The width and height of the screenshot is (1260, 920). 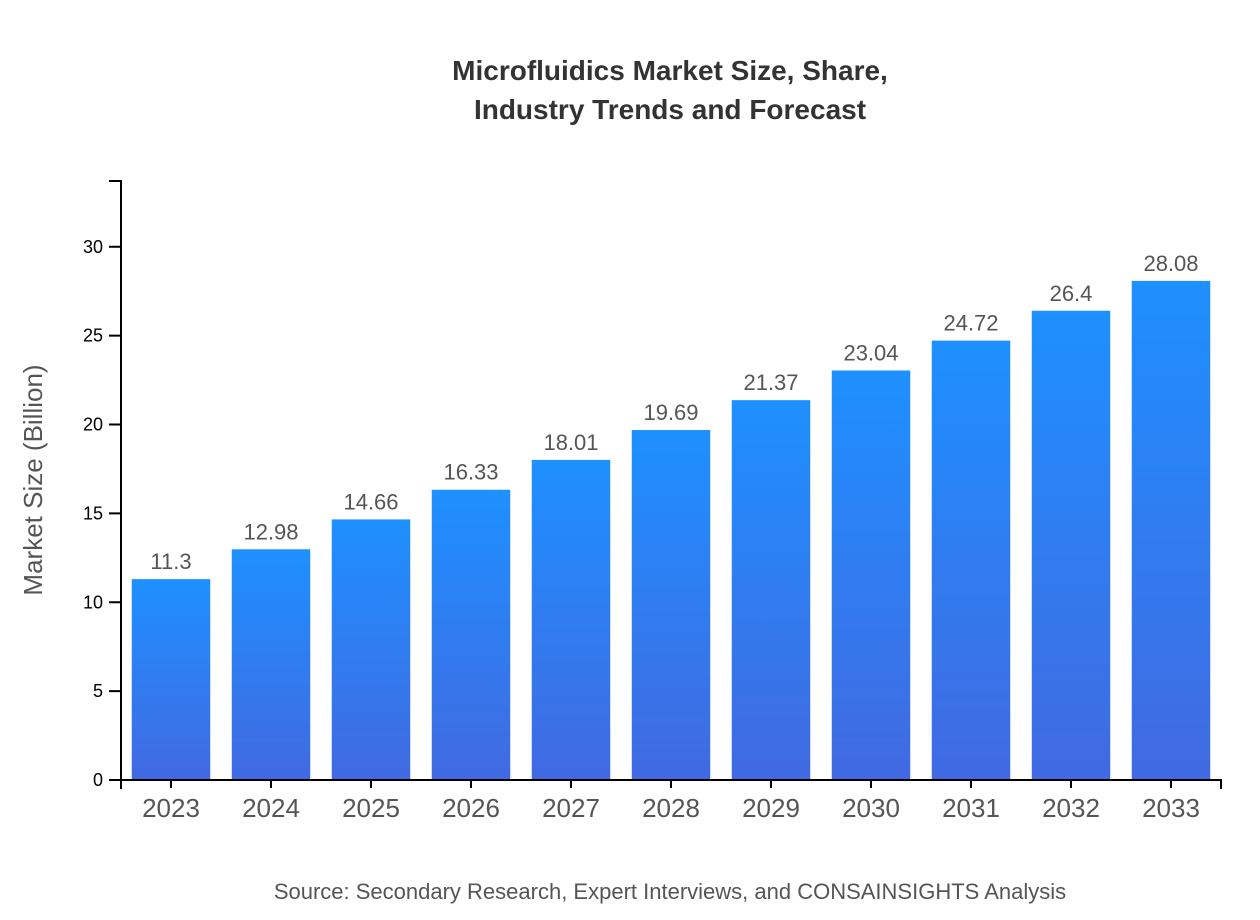 I want to click on bar-2030, so click(x=871, y=575).